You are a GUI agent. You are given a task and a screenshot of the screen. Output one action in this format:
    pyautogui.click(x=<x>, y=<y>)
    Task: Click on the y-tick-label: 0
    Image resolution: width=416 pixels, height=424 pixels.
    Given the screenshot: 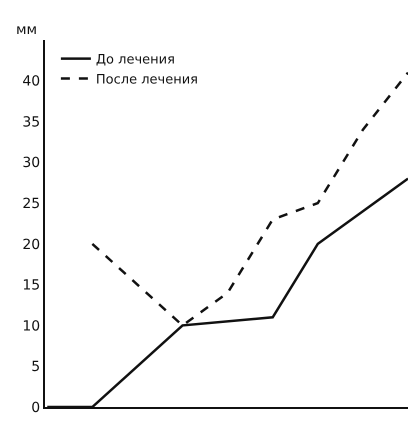 What is the action you would take?
    pyautogui.click(x=35, y=408)
    